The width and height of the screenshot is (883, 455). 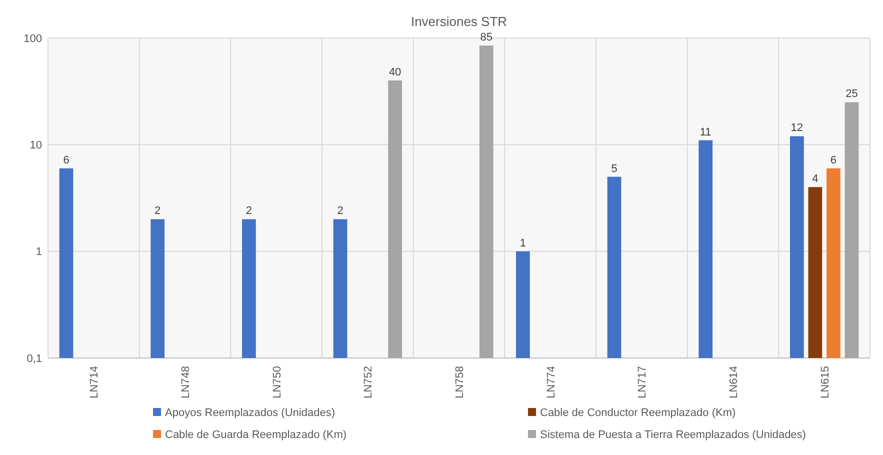 I want to click on legend-label: Sistema de Puesta a Tierra Reemplazados (Unidades), so click(x=673, y=435).